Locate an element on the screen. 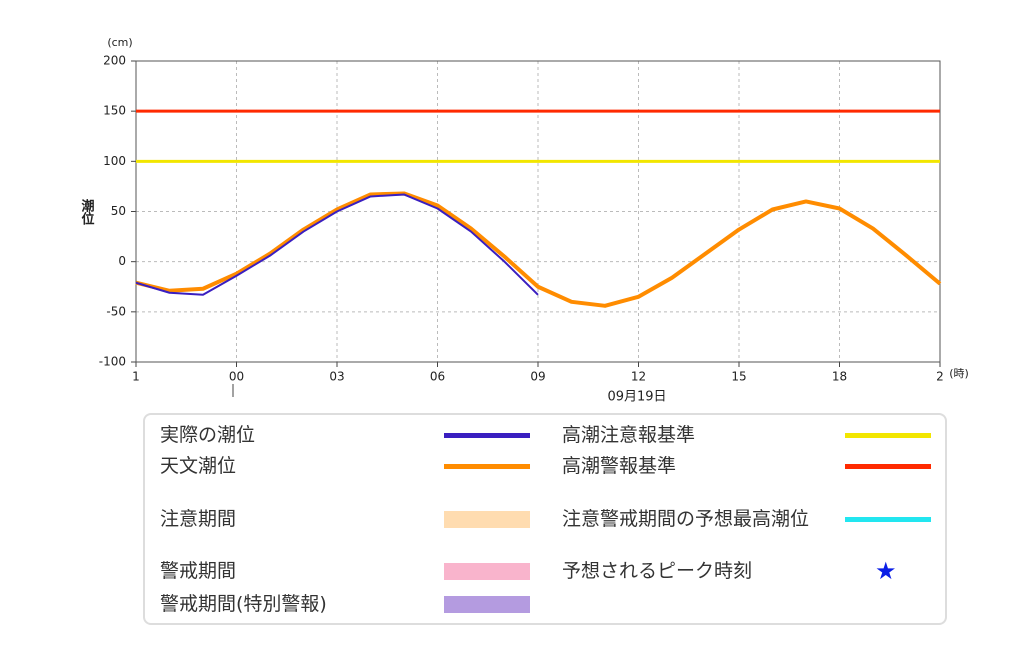 The height and width of the screenshot is (664, 1024). x-tick-label: 00 is located at coordinates (236, 377).